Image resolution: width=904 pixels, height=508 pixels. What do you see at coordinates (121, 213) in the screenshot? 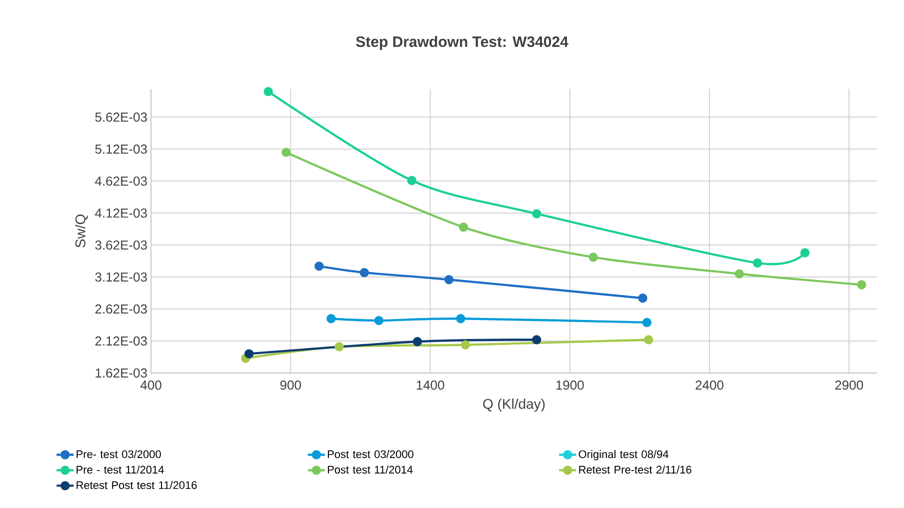
I see `y-tick-label: 4.12E-03` at bounding box center [121, 213].